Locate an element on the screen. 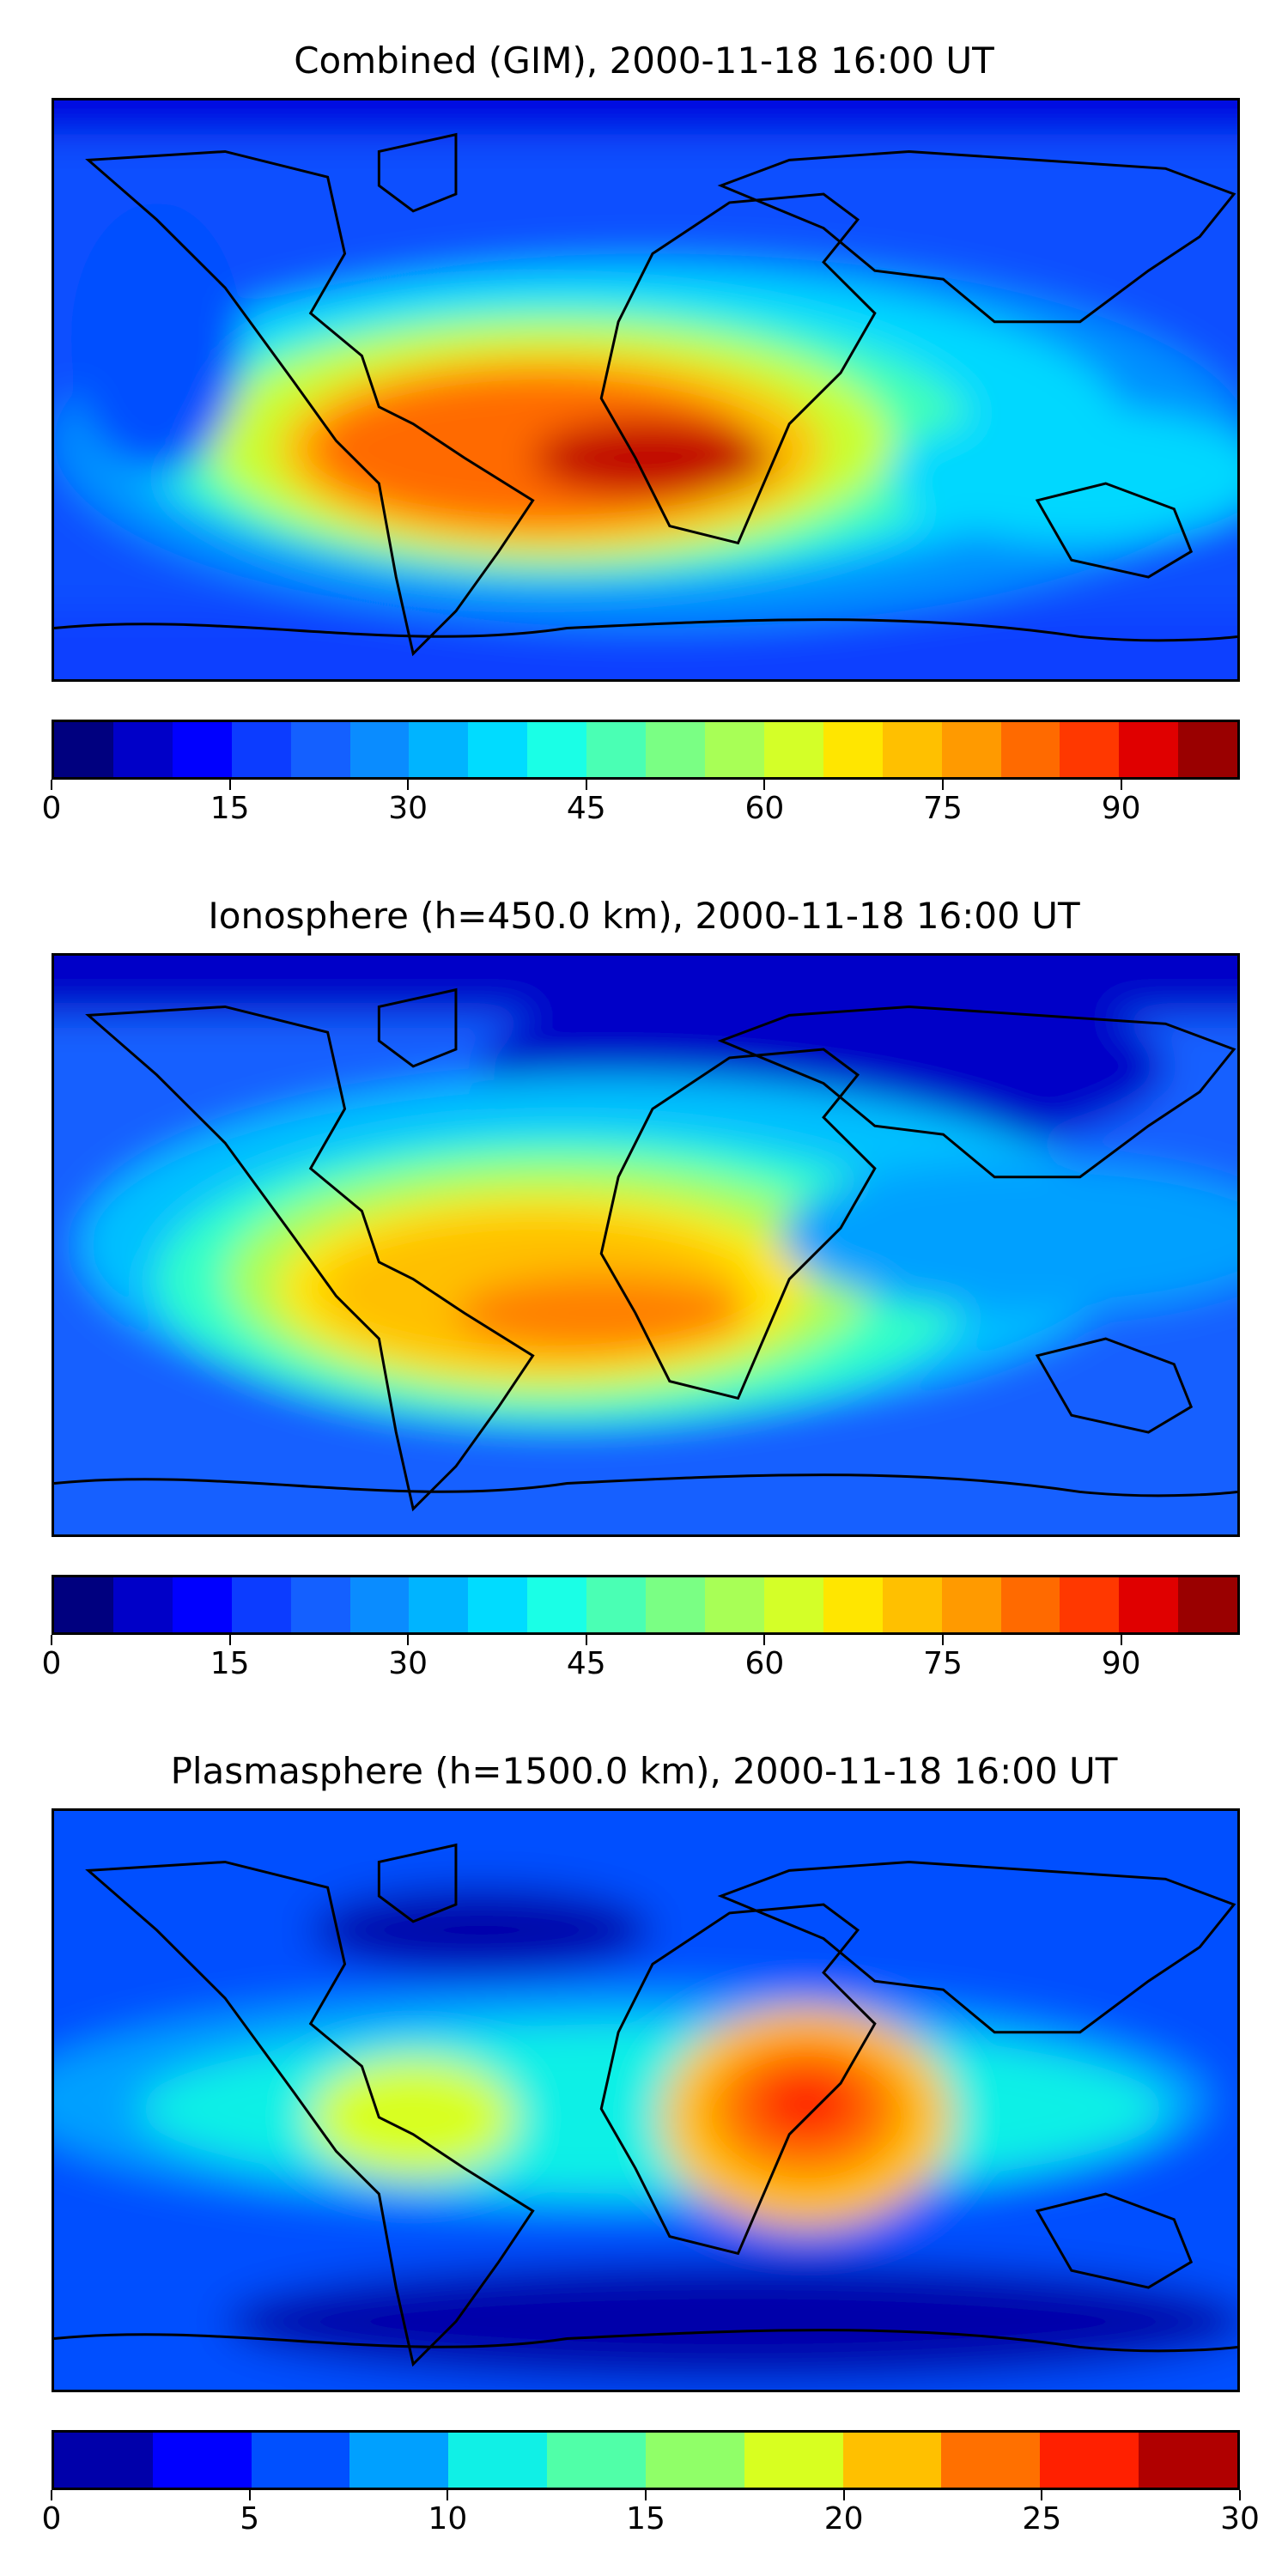 The image size is (1288, 2576). colorbar-tick-label: 5 is located at coordinates (250, 2519).